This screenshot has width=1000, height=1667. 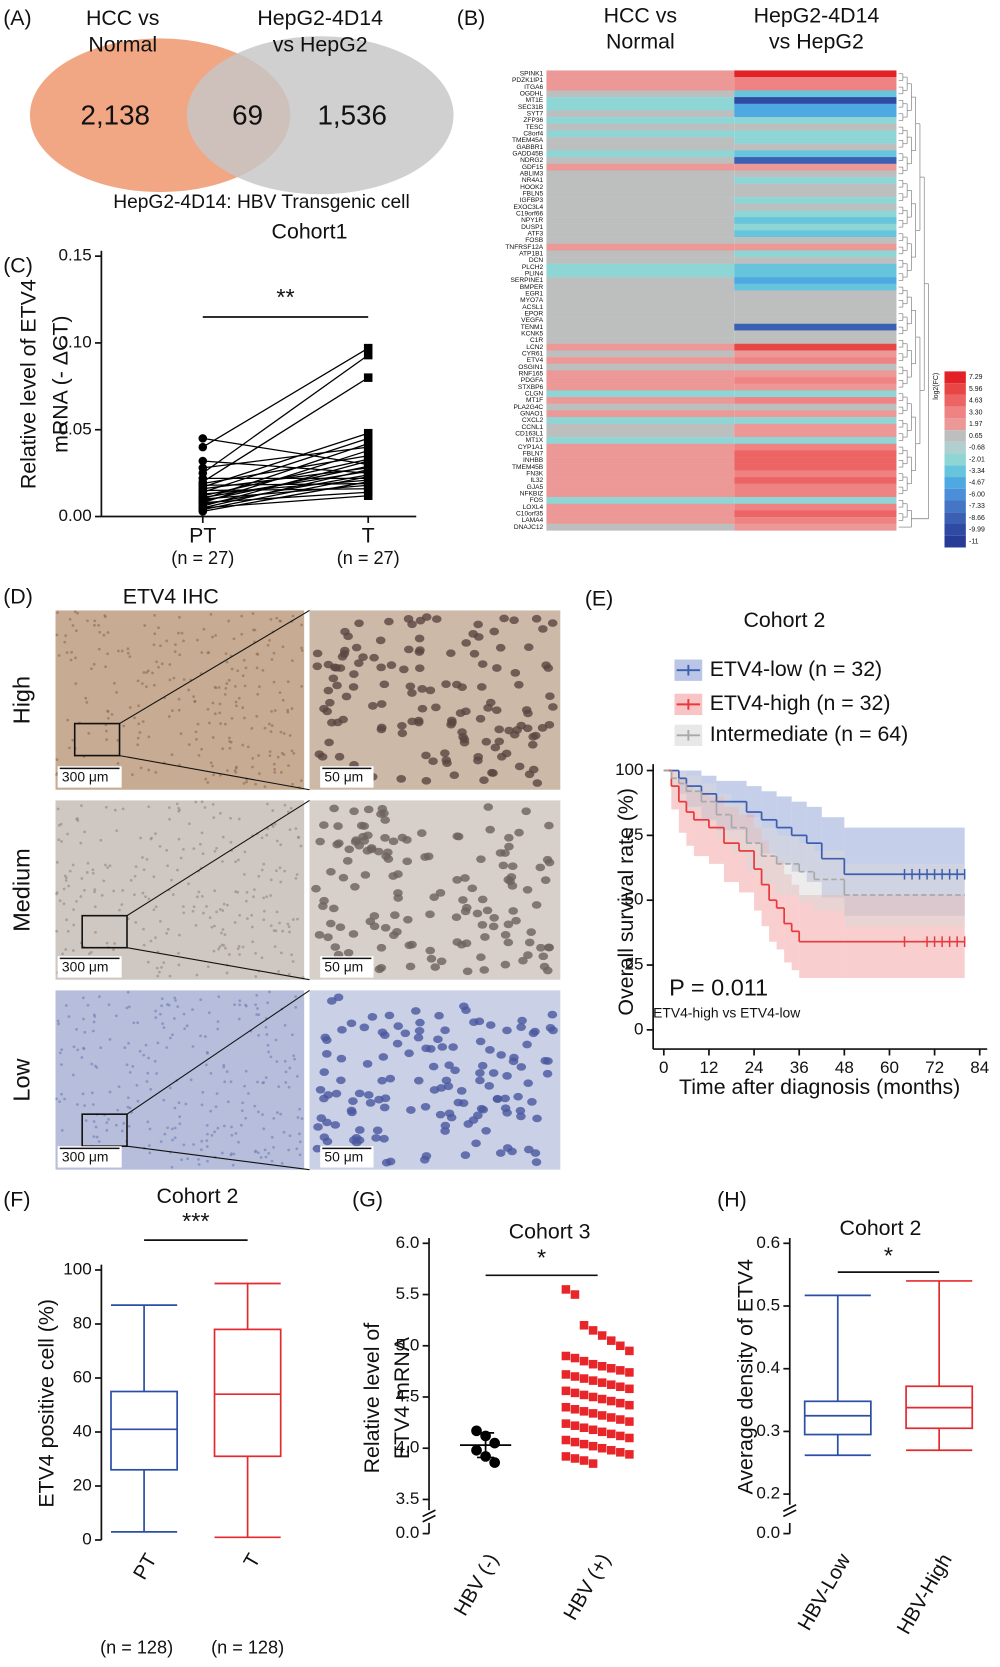 What do you see at coordinates (218, 964) in the screenshot?
I see `zoom-line` at bounding box center [218, 964].